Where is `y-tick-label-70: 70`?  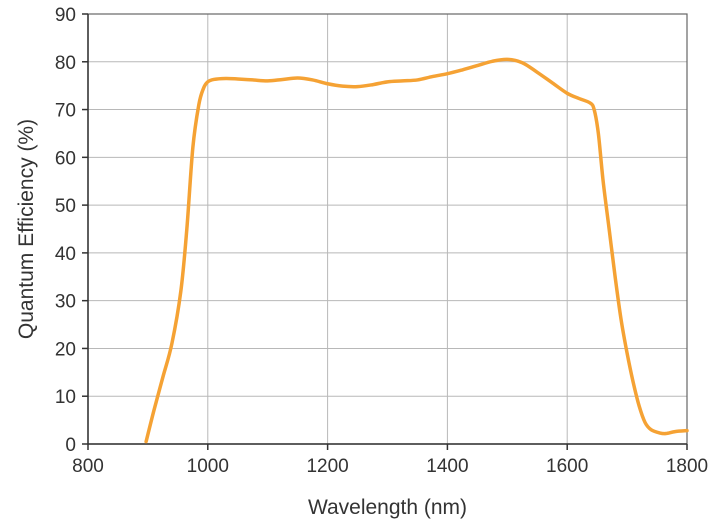
y-tick-label-70: 70 is located at coordinates (65, 111).